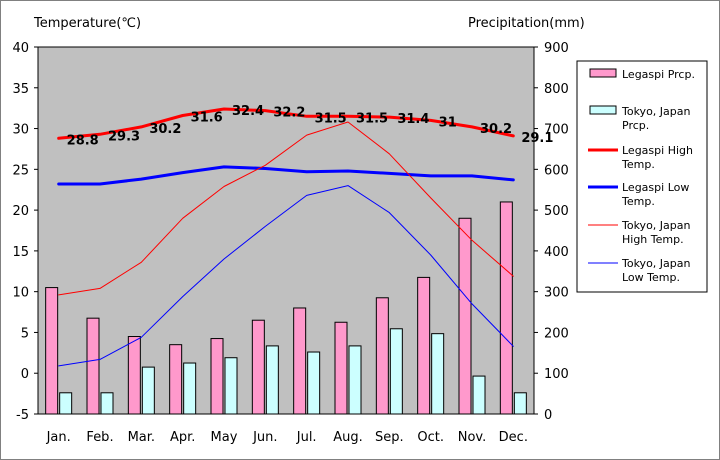  Describe the element at coordinates (556, 48) in the screenshot. I see `right-tick-label-900: 900` at that location.